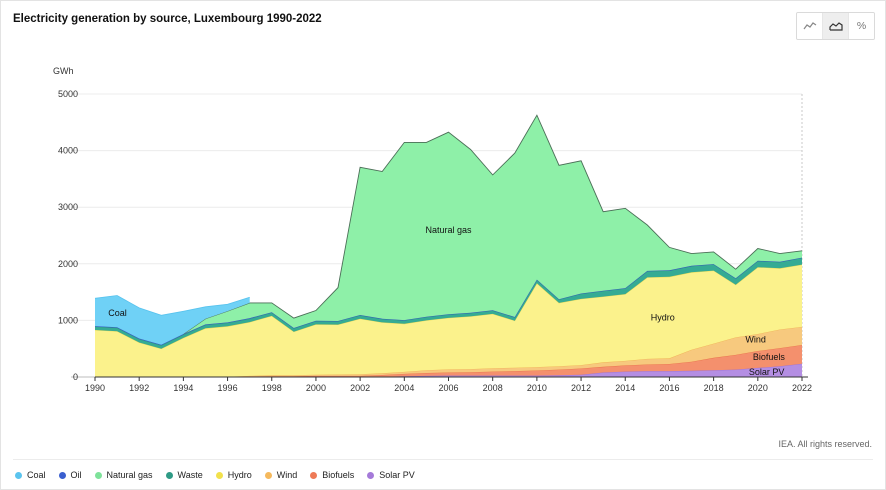 The height and width of the screenshot is (490, 886). What do you see at coordinates (272, 388) in the screenshot?
I see `x-tick-label: 1998` at bounding box center [272, 388].